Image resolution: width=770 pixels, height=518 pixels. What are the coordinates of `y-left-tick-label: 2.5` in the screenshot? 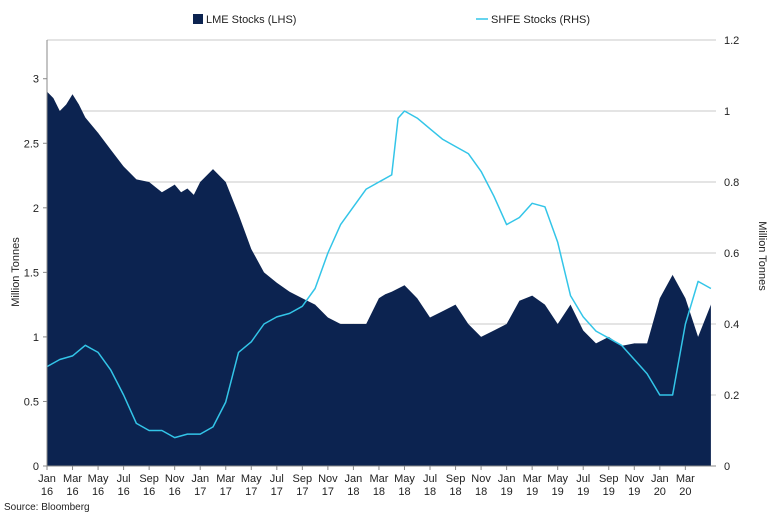 It's located at (31, 144).